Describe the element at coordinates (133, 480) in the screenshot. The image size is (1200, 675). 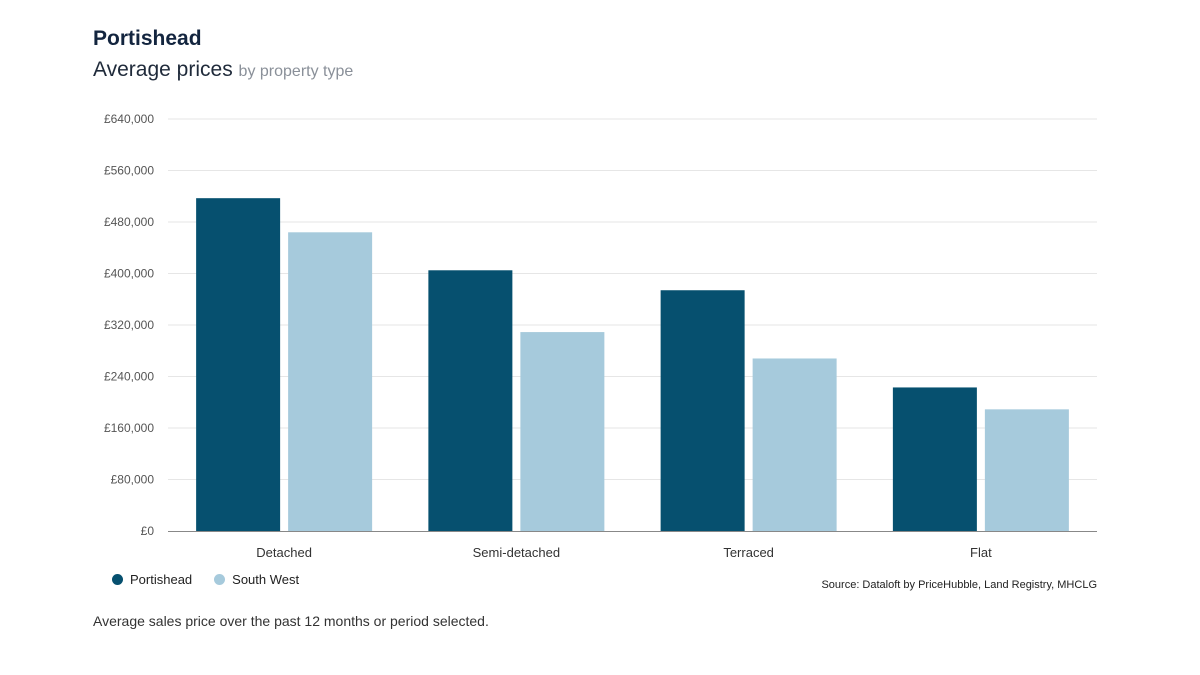
I see `y-tick-label: £80,000` at that location.